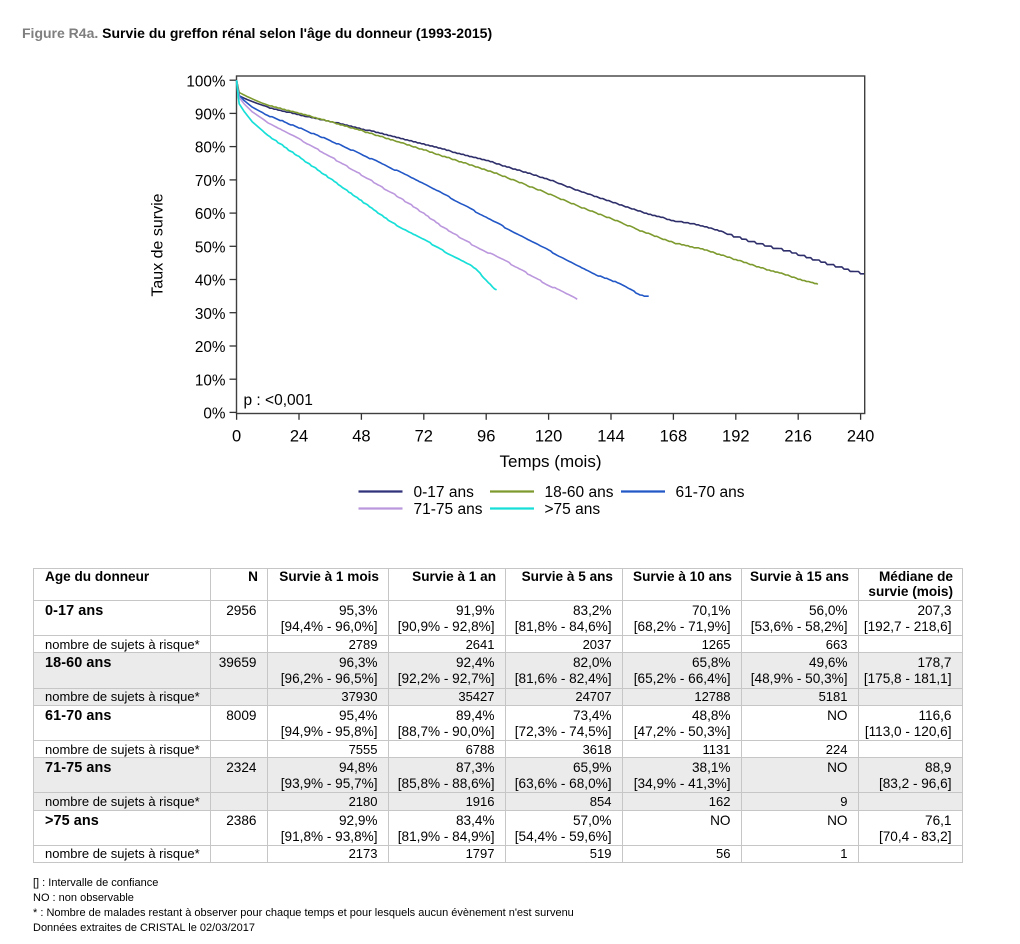 This screenshot has width=1020, height=944. Describe the element at coordinates (236, 437) in the screenshot. I see `svg-text: 0` at that location.